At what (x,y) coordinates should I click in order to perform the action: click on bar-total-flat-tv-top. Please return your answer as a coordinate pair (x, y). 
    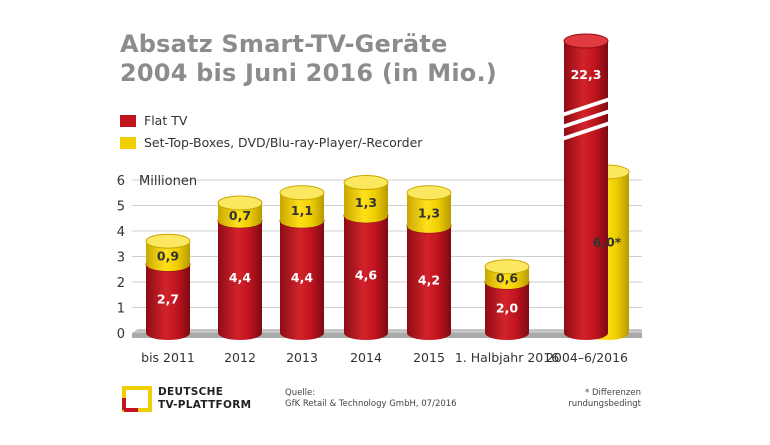
    Looking at the image, I should click on (586, 41).